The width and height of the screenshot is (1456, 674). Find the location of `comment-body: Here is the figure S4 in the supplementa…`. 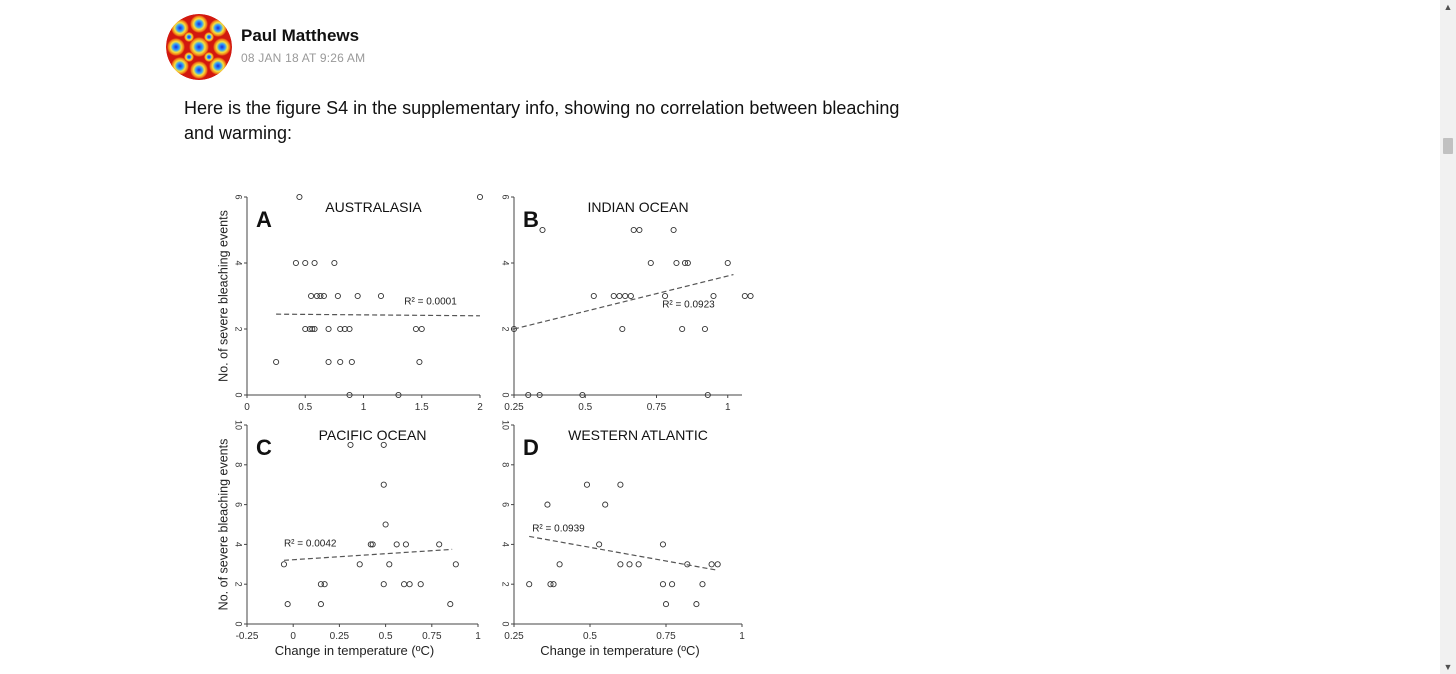

comment-body: Here is the figure S4 in the supplementa… is located at coordinates (542, 120).